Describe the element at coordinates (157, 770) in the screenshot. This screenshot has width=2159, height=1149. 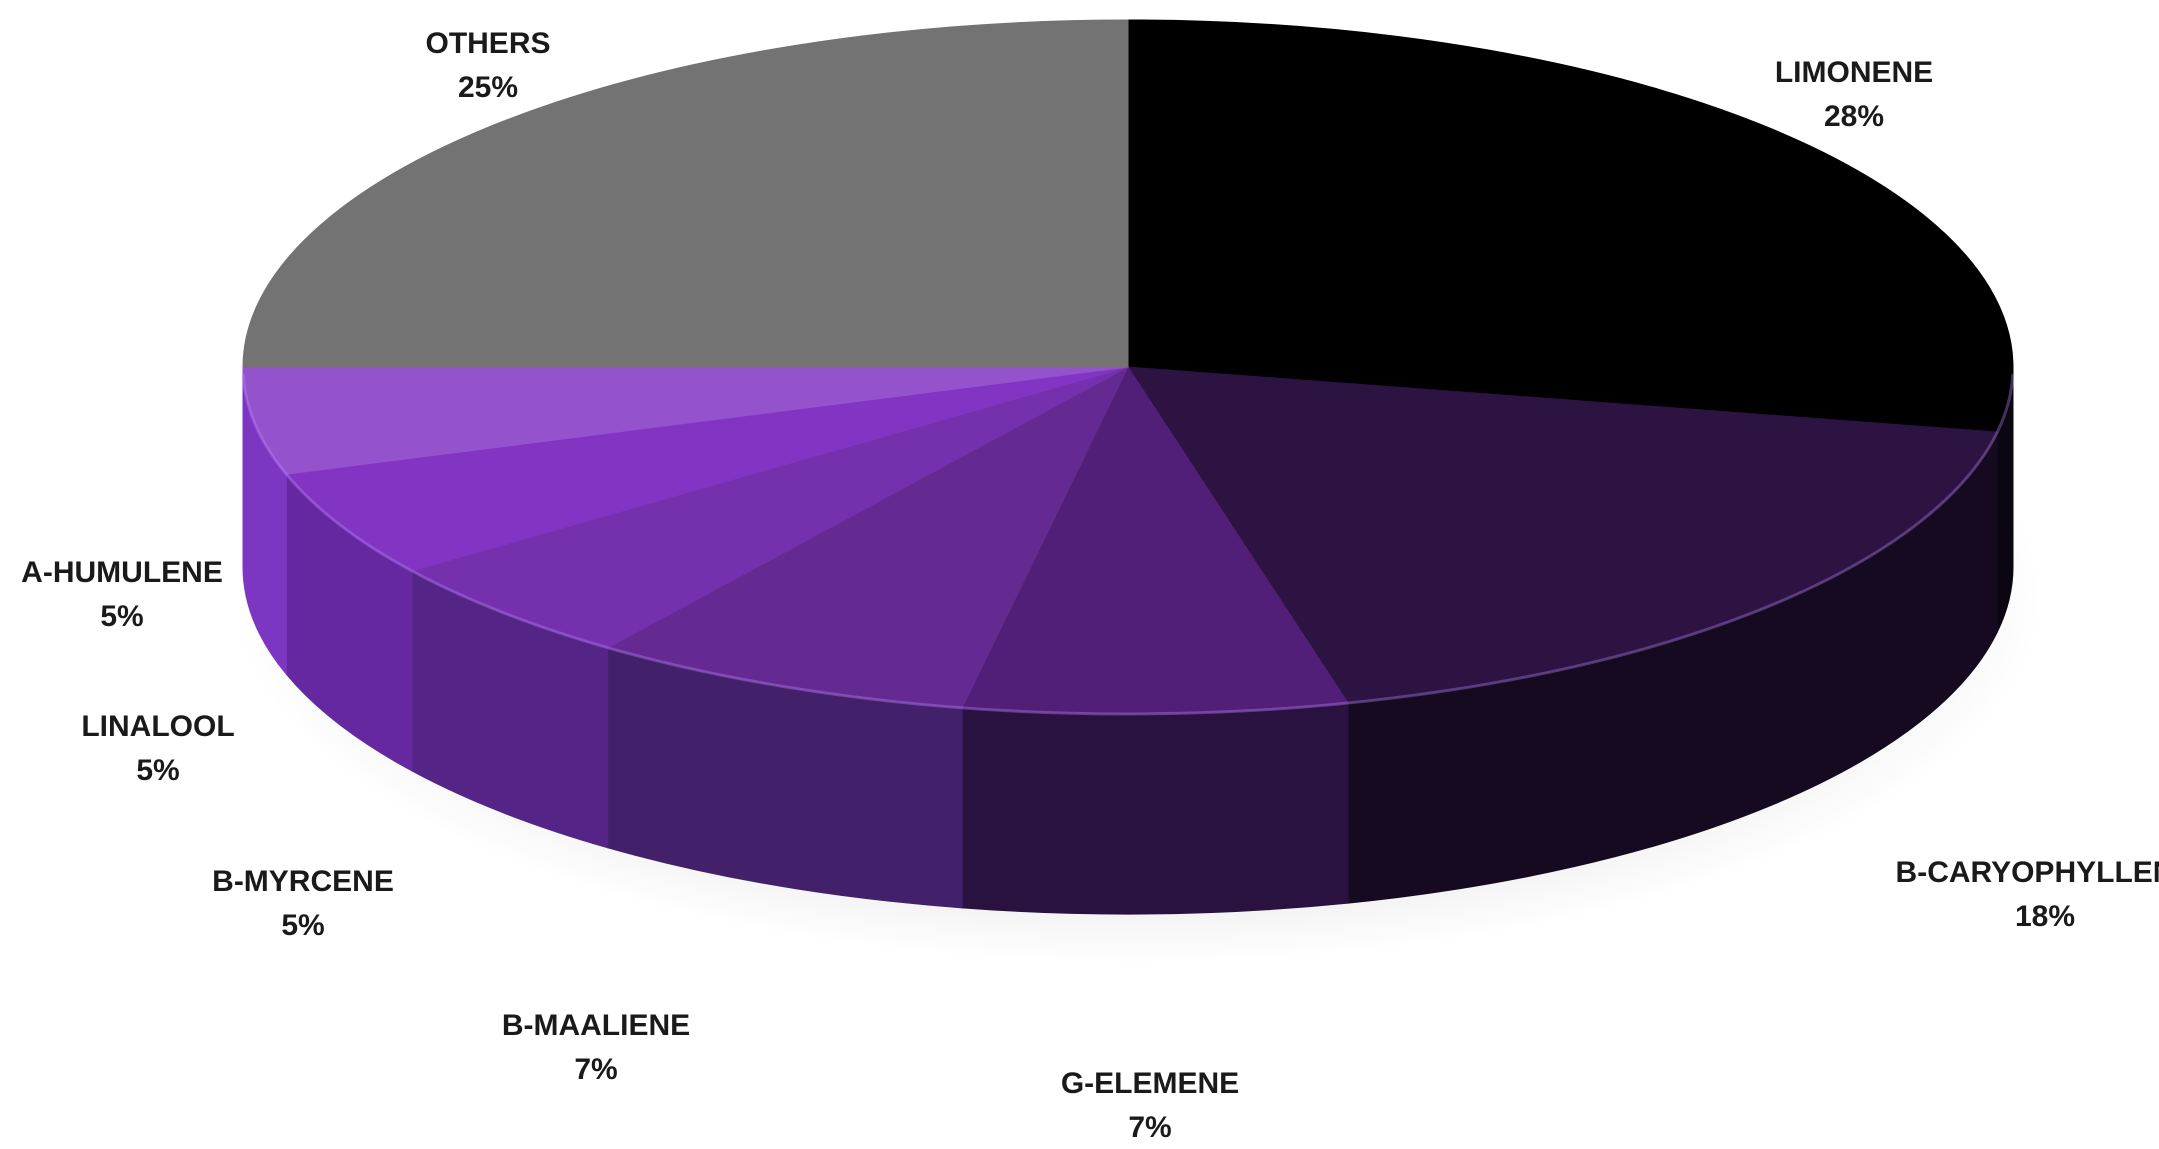
I see `slice-value-linalool: 5%` at that location.